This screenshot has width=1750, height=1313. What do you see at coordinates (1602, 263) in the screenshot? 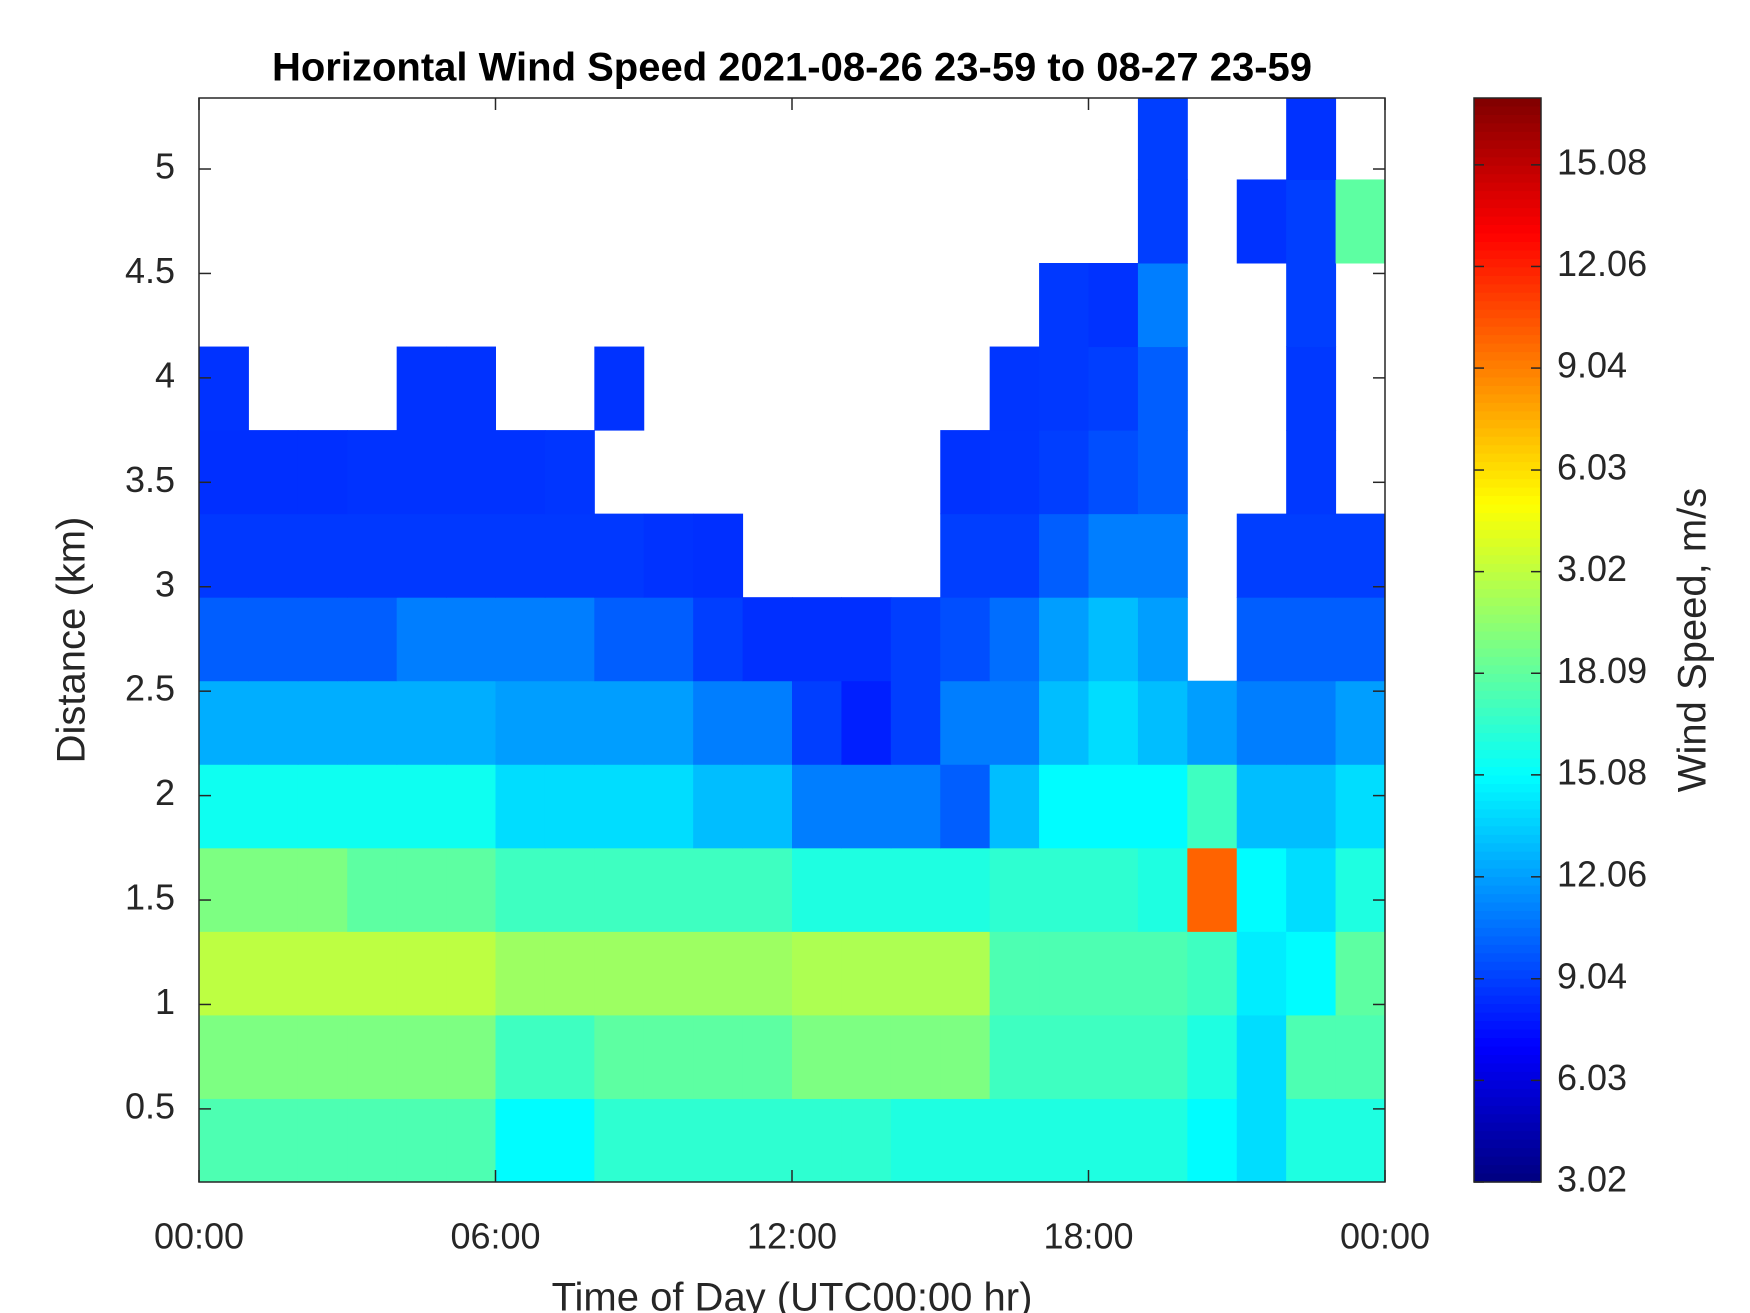
I see `colorbar-tick-label: 12.06` at bounding box center [1602, 263].